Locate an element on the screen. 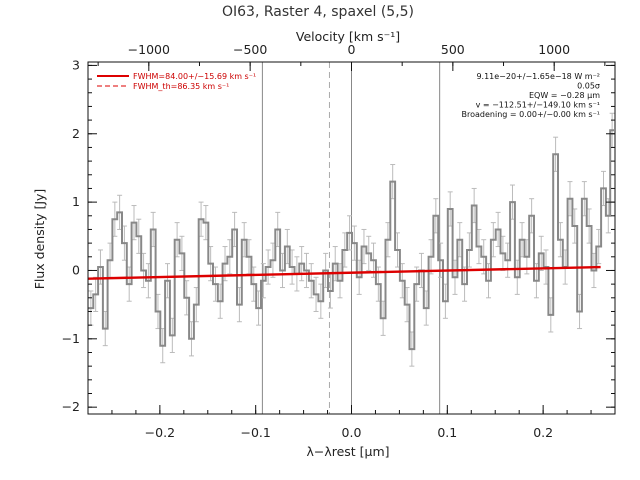 The height and width of the screenshot is (480, 640). x-axis-label: λ−λrest [μm] is located at coordinates (347, 451).